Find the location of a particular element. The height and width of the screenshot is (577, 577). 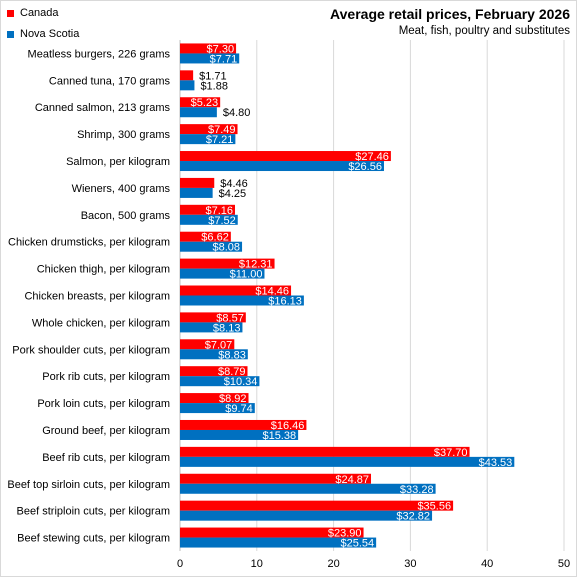

category-label-11: Pork shoulder cuts, per kilogram is located at coordinates (91, 350).